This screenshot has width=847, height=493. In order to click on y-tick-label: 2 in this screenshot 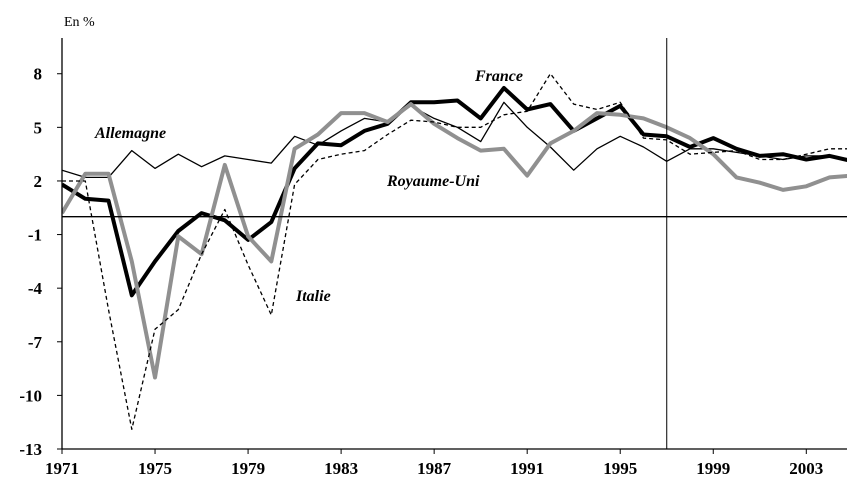, I will do `click(38, 181)`.